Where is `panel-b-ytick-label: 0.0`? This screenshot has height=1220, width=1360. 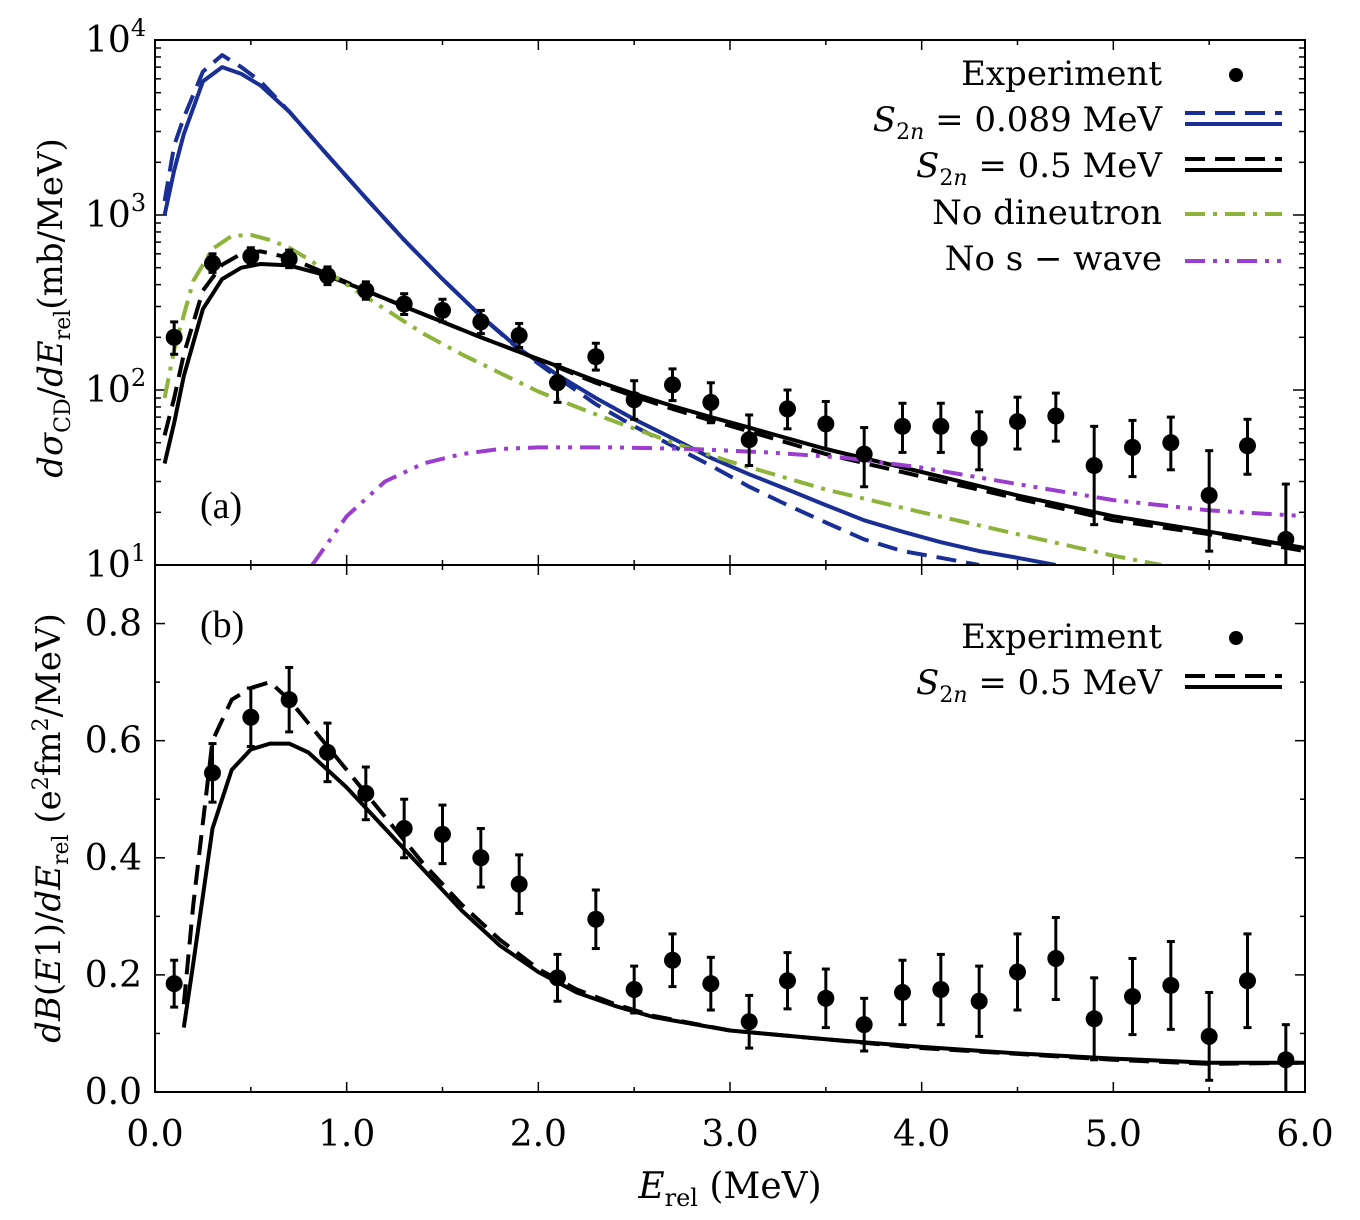 panel-b-ytick-label: 0.0 is located at coordinates (113, 1092).